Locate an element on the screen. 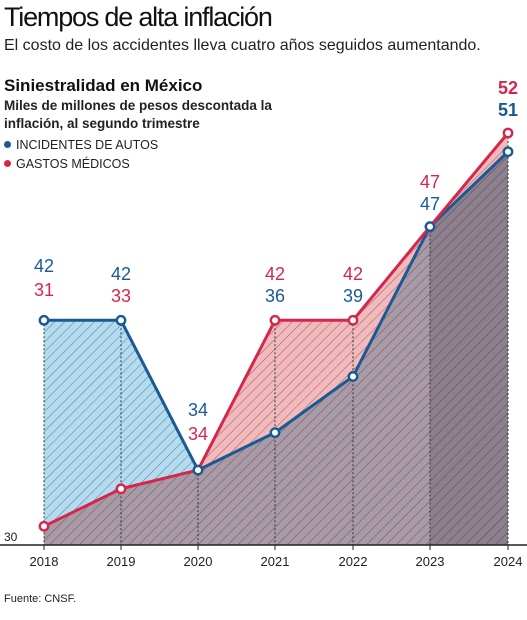 This screenshot has height=620, width=527. legend-dot-medicos is located at coordinates (7, 163).